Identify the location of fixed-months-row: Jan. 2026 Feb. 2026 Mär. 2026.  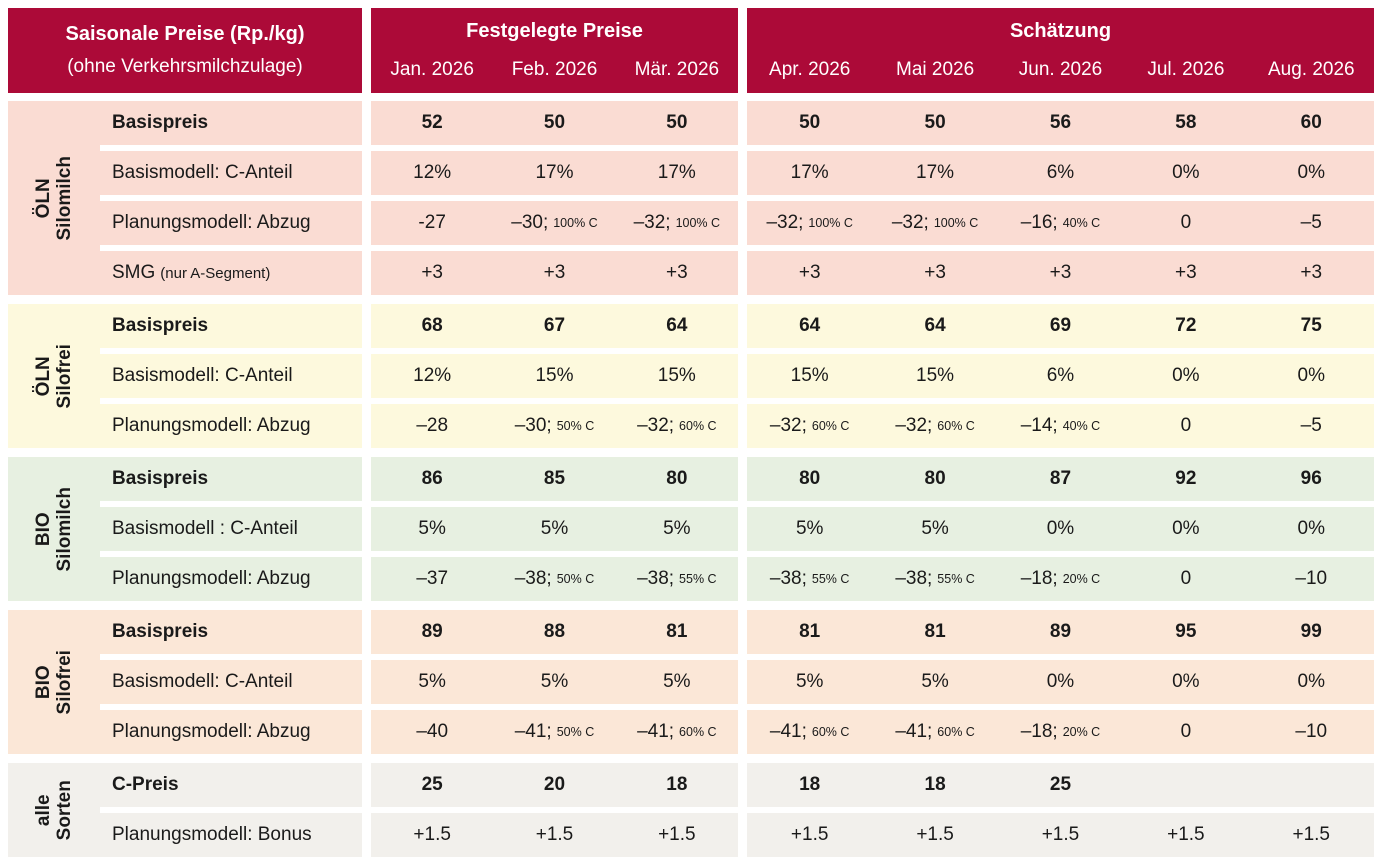
(554, 70).